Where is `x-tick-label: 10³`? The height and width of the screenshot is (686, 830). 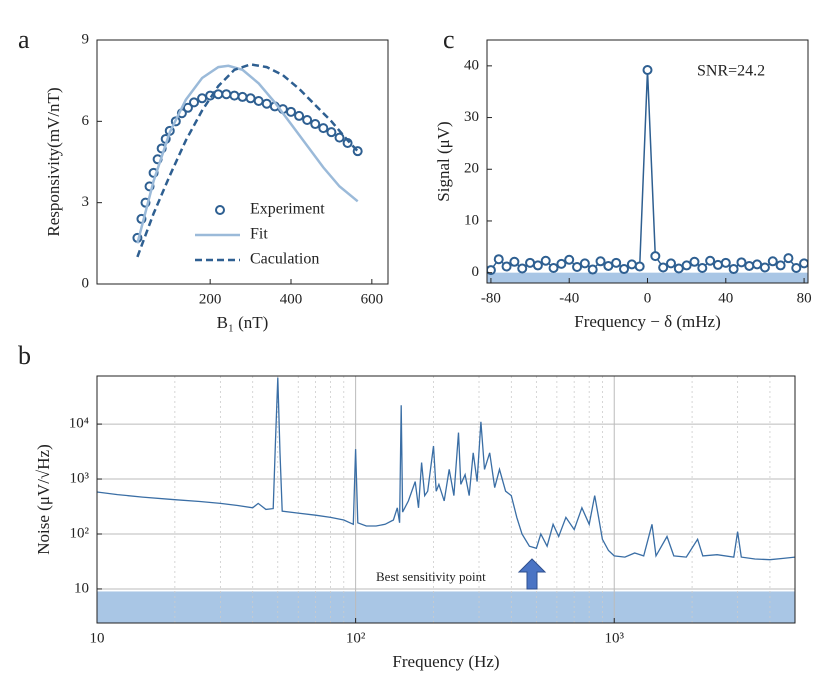 x-tick-label: 10³ is located at coordinates (614, 638).